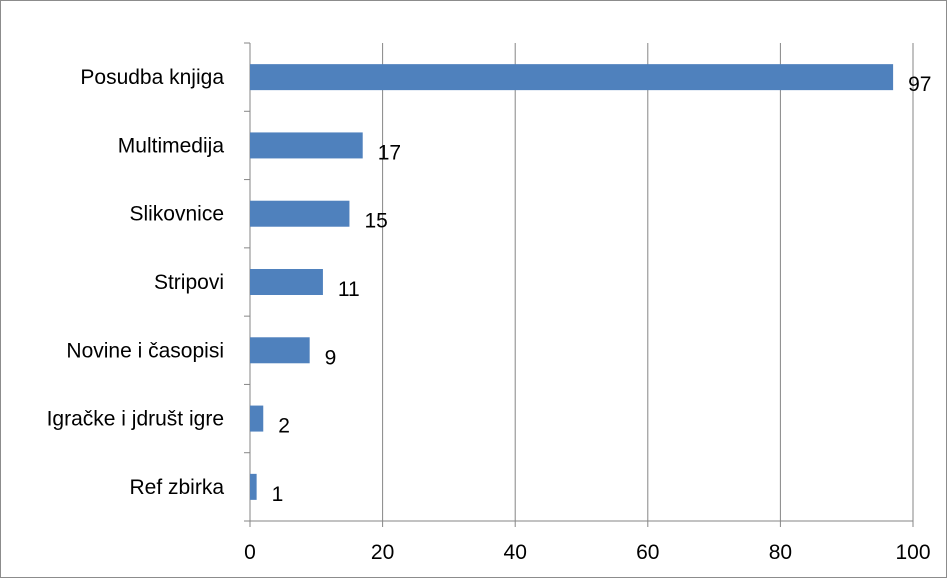 This screenshot has height=578, width=947. What do you see at coordinates (919, 84) in the screenshot?
I see `value-label: 97` at bounding box center [919, 84].